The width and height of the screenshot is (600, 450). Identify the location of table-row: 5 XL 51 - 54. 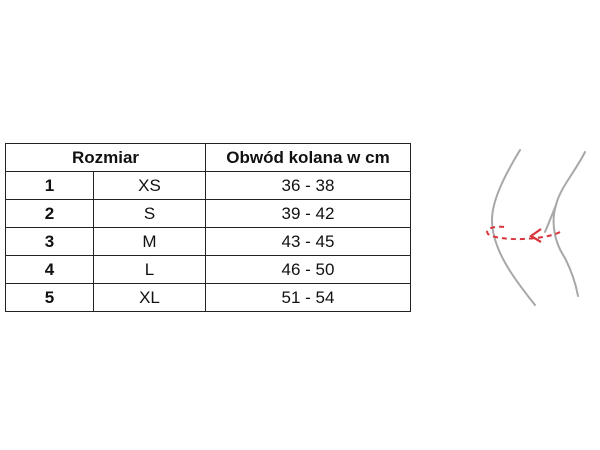
(208, 297).